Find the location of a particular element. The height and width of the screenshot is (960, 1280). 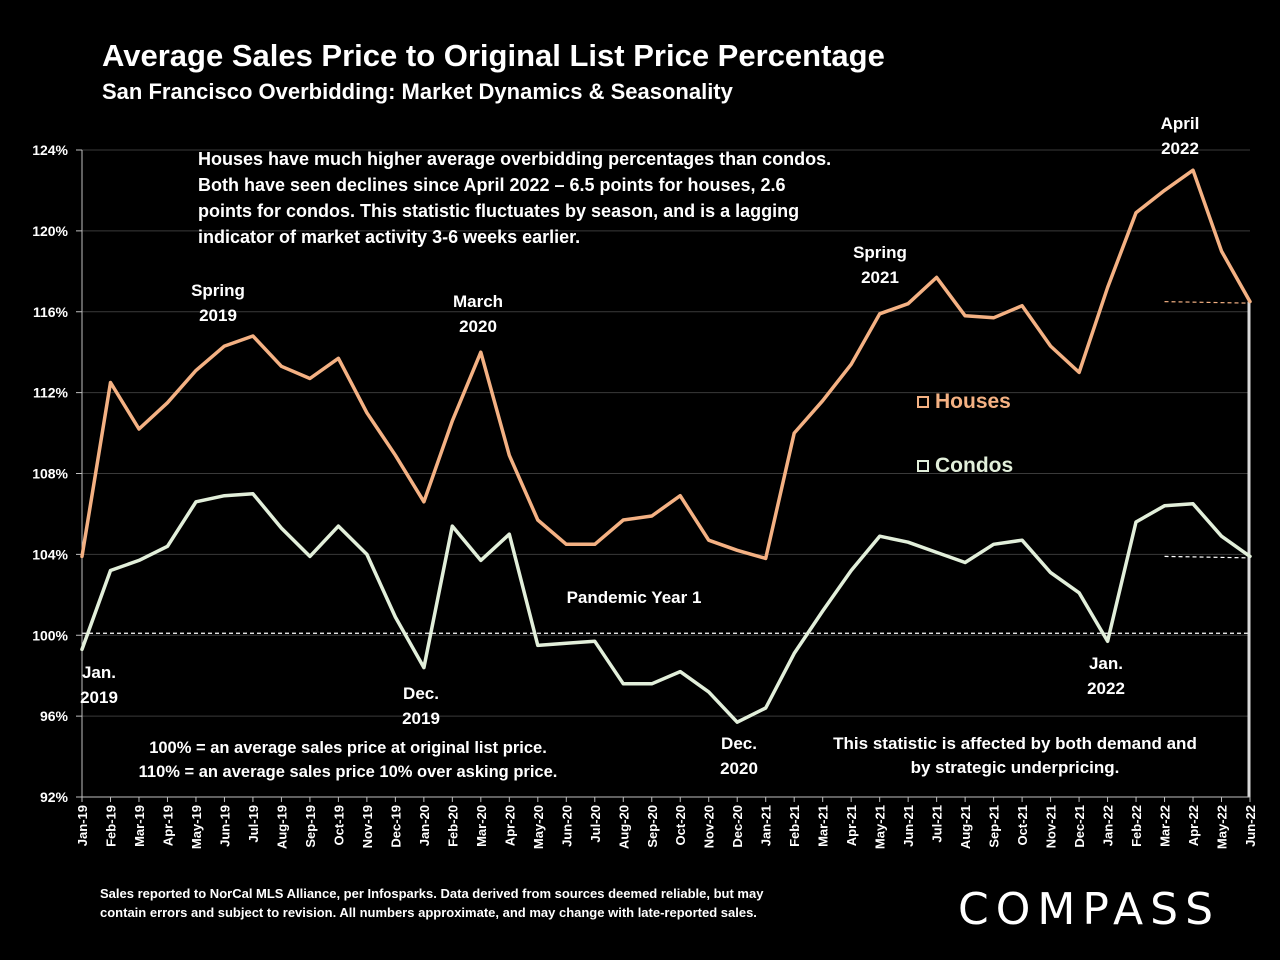

annotation-jan-2022: Jan. 2022 is located at coordinates (1106, 676).